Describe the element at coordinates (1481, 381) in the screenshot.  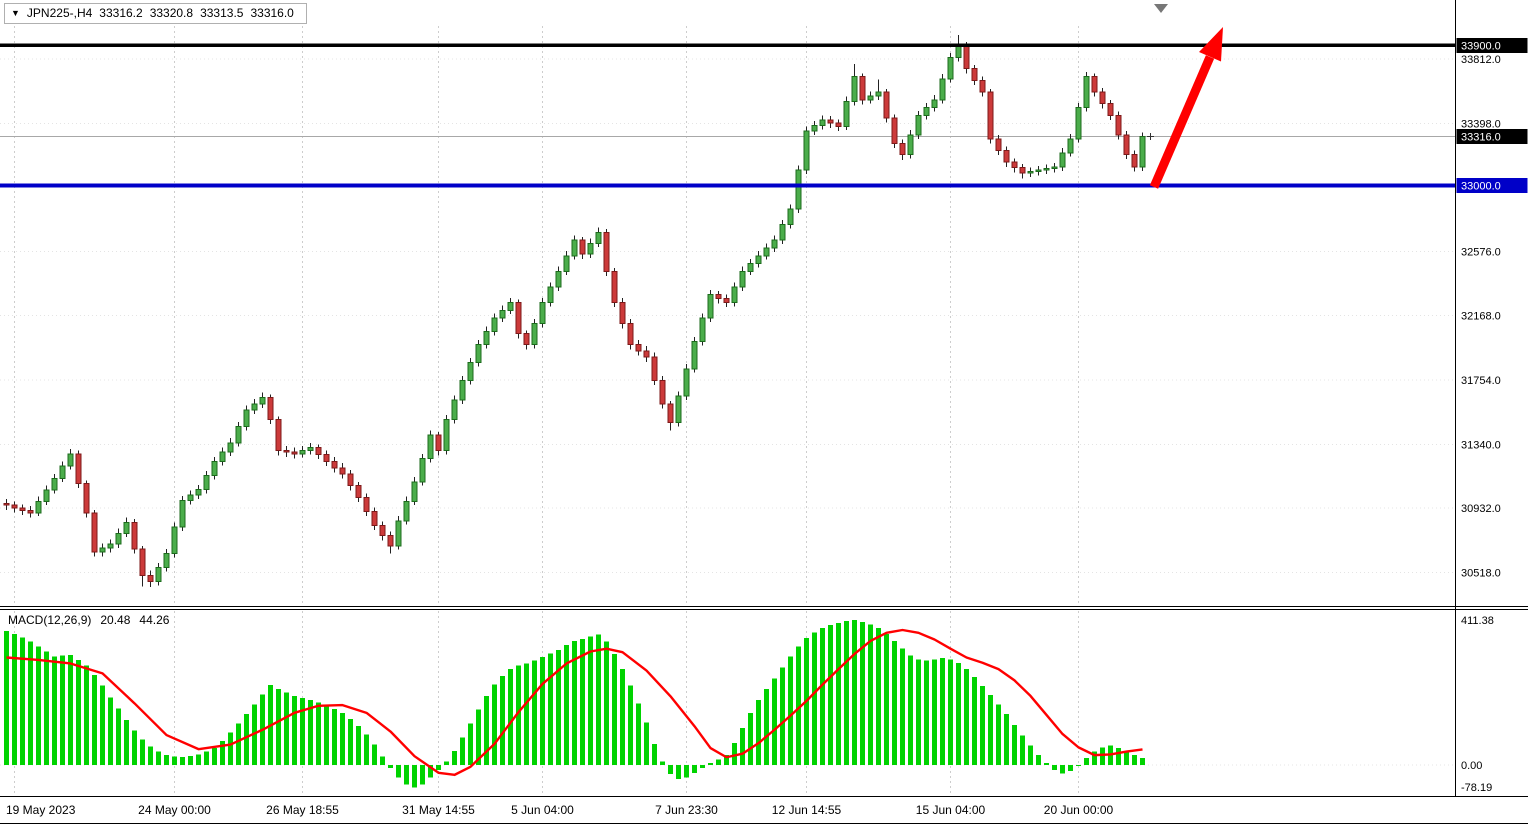
I see `price-axis-label: 31754.0` at that location.